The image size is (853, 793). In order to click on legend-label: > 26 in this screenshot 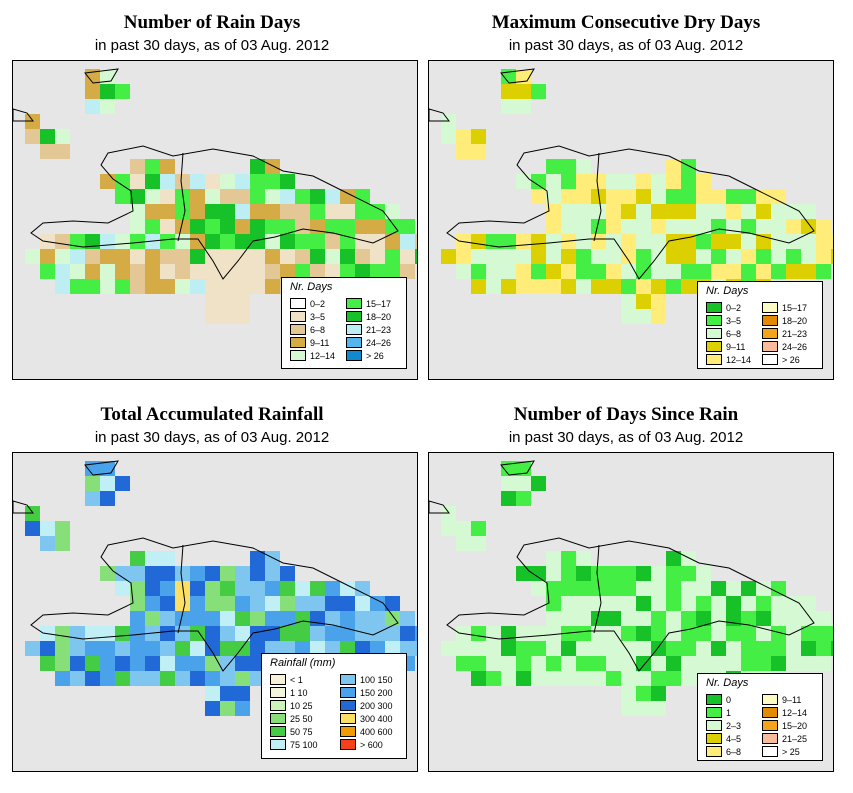, I will do `click(791, 360)`.